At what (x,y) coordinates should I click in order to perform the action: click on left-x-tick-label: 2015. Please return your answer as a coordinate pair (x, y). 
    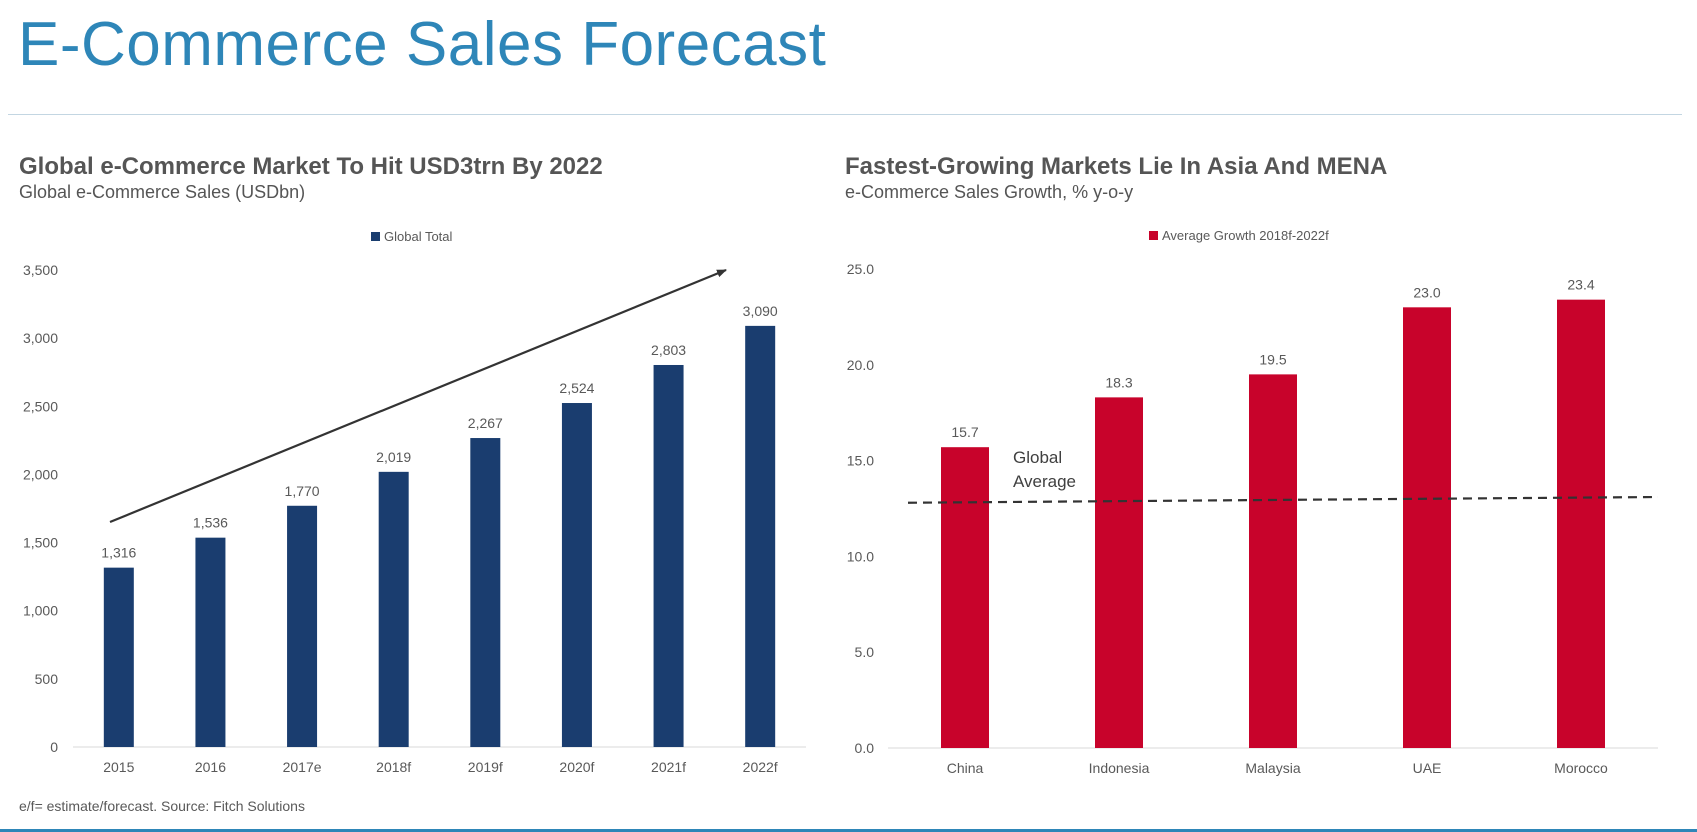
    Looking at the image, I should click on (118, 767).